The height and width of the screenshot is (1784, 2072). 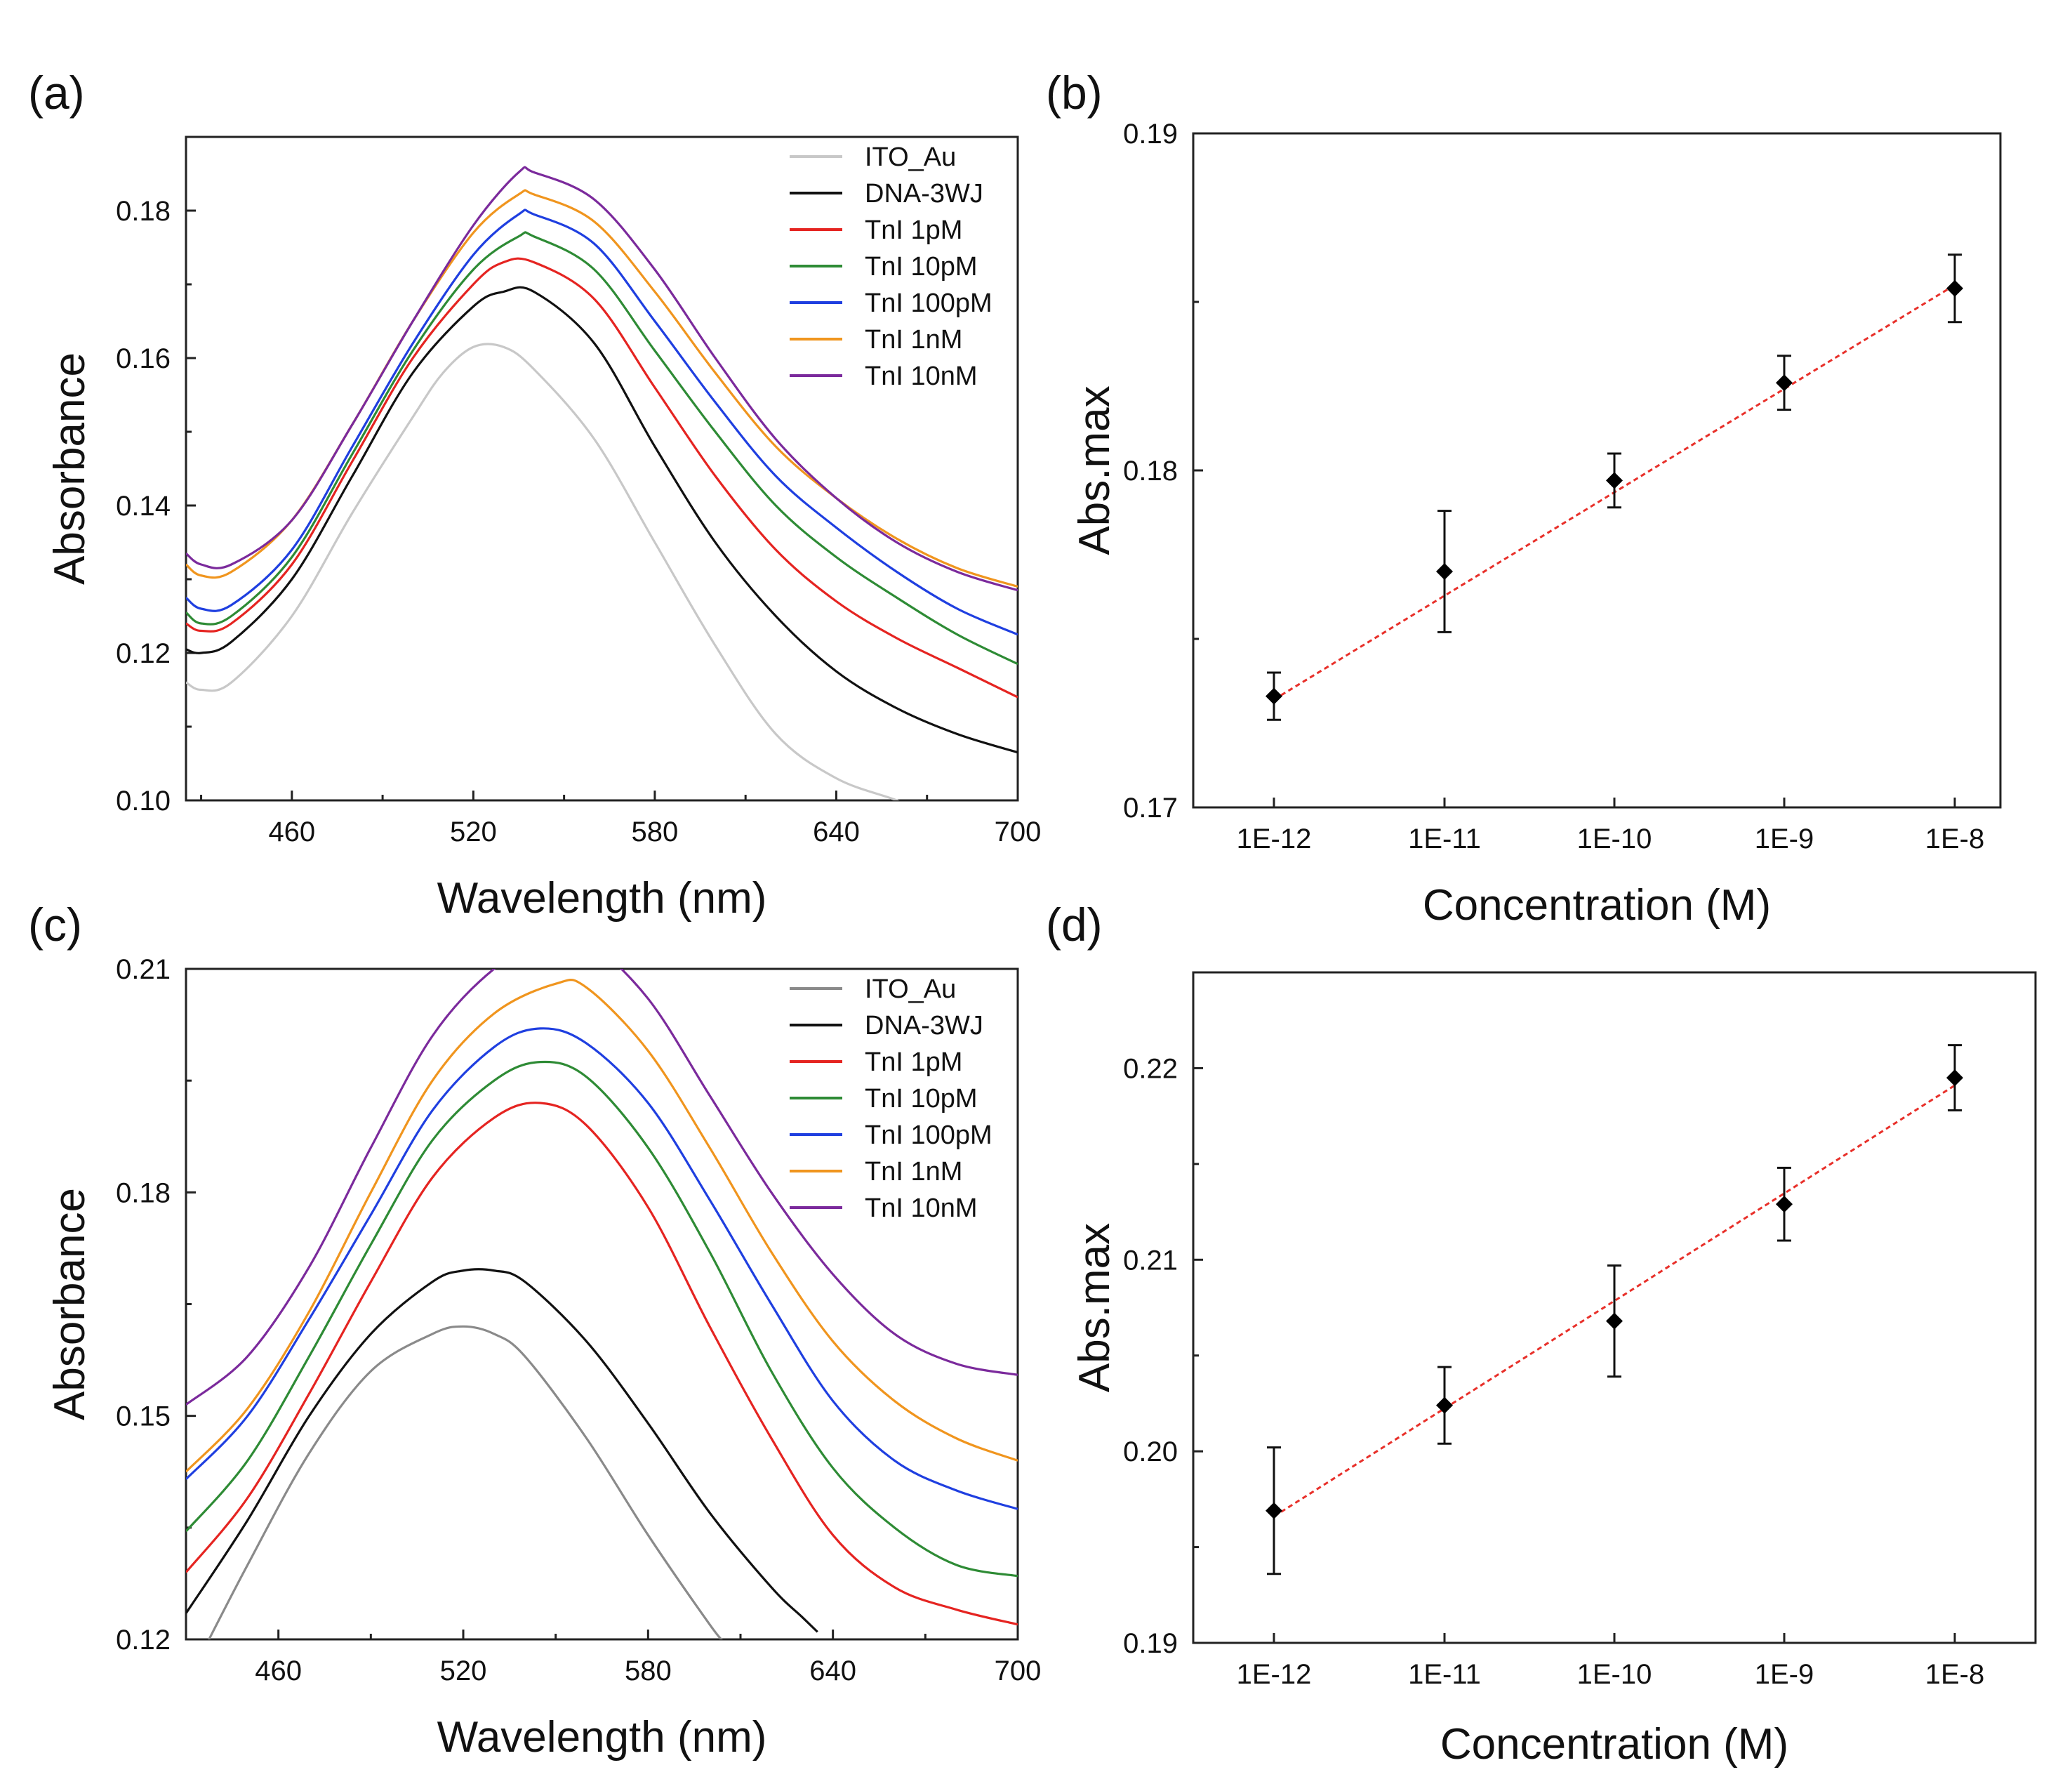 What do you see at coordinates (1075, 93) in the screenshot?
I see `panel-label: (b)` at bounding box center [1075, 93].